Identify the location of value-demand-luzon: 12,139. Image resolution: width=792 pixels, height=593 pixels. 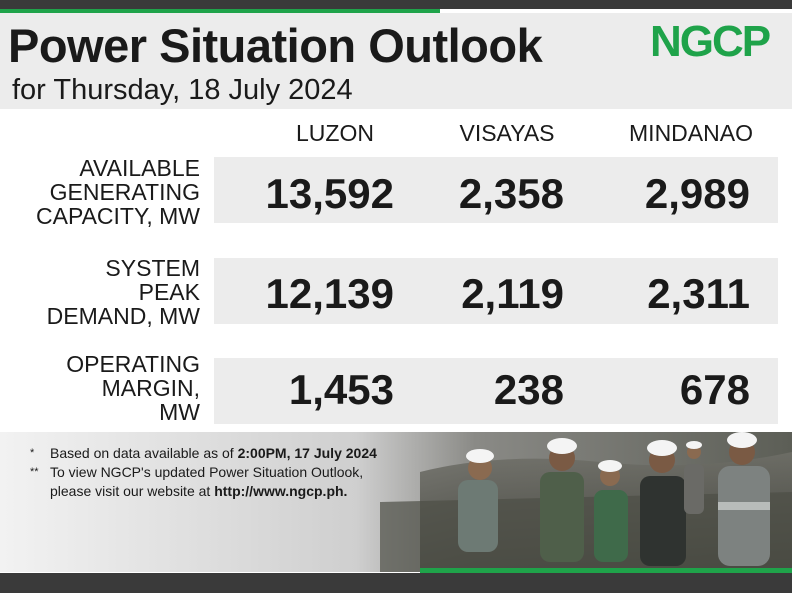
(329, 293).